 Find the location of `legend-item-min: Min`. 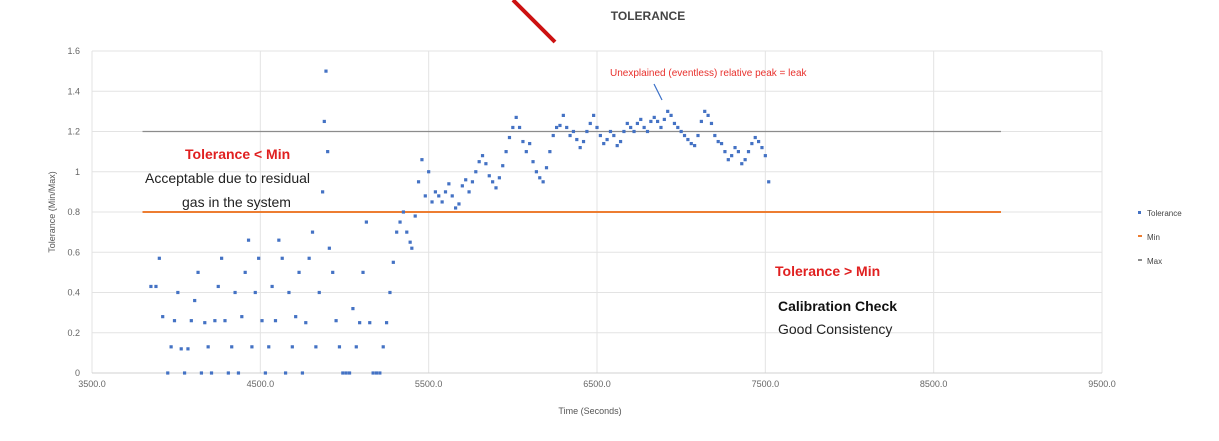

legend-item-min: Min is located at coordinates (1149, 237).